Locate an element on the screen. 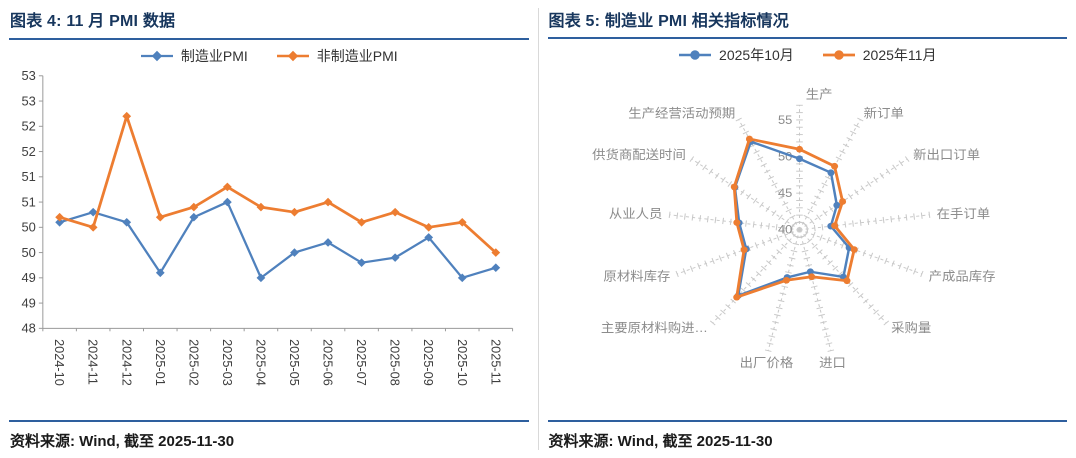  svg-text: 产成品库存 is located at coordinates (961, 276).